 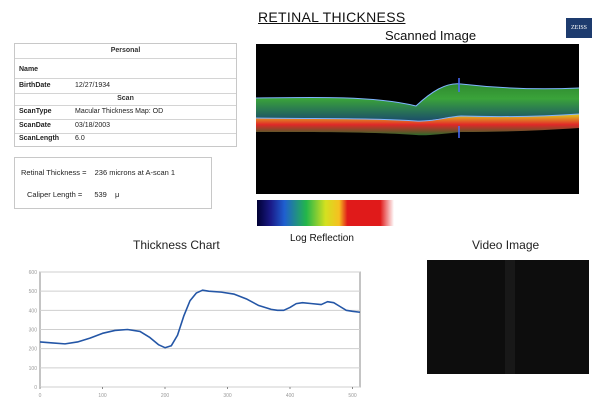 I want to click on y-tick-label: 200, so click(x=33, y=350).